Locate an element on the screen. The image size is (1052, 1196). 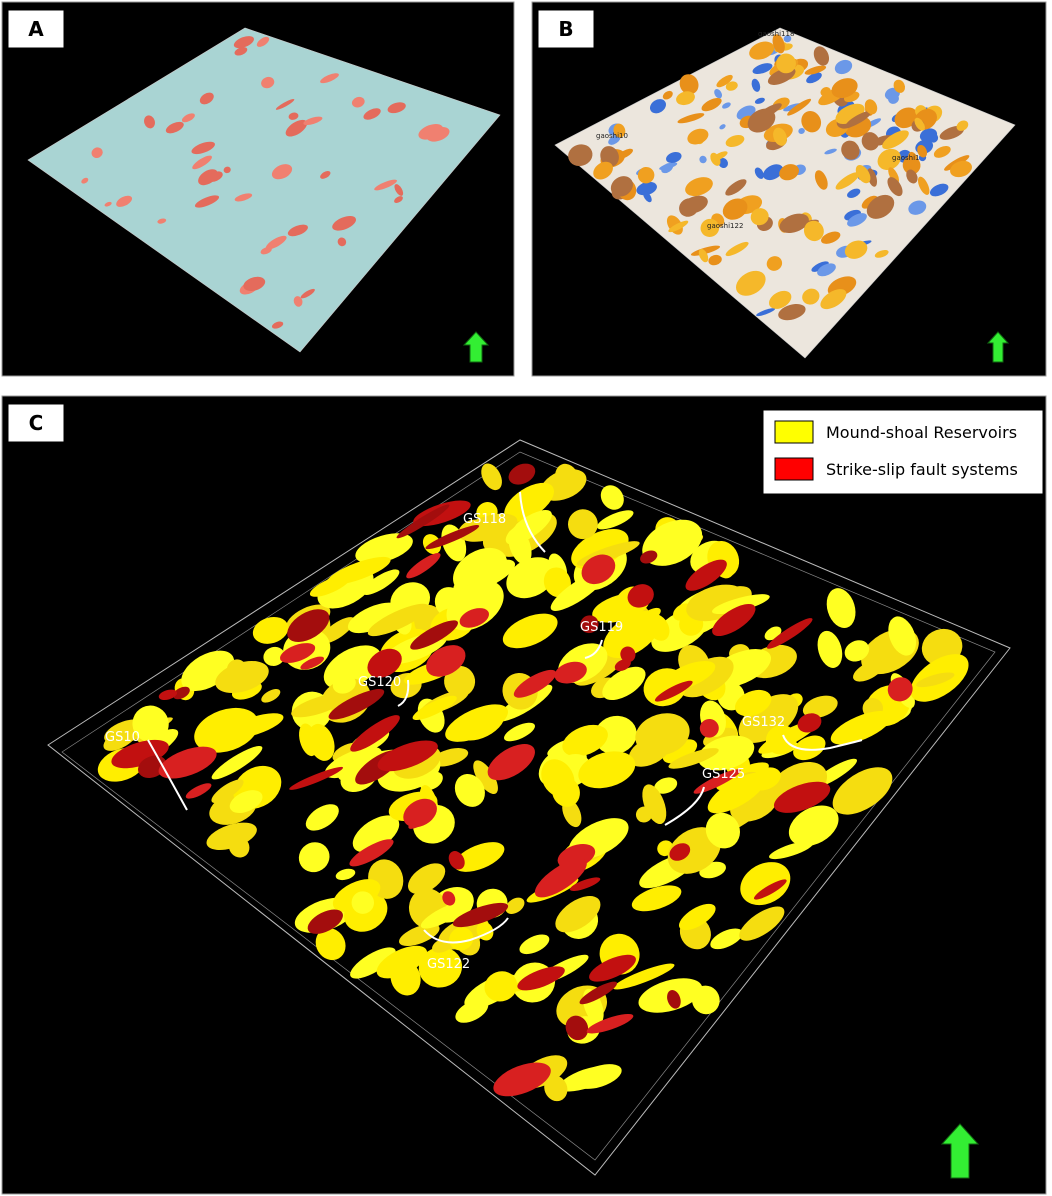
well-label: GS119 is located at coordinates (601, 627).